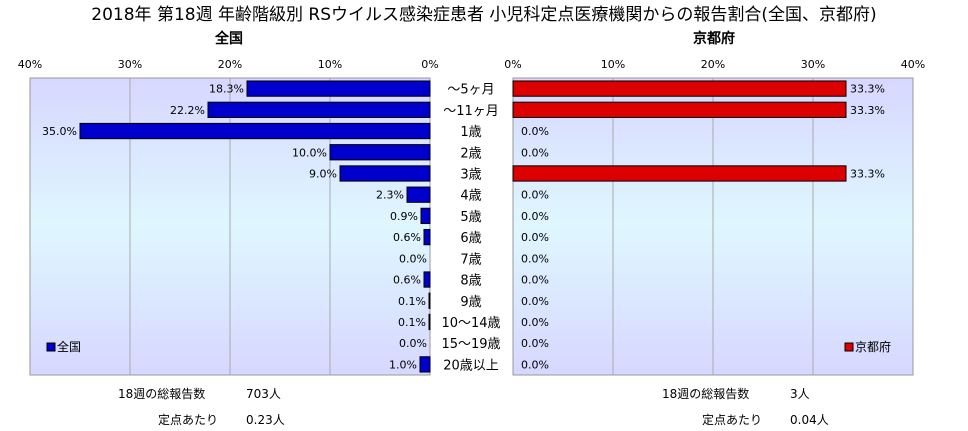  What do you see at coordinates (913, 64) in the screenshot?
I see `kyoto-tick-label: 40%` at bounding box center [913, 64].